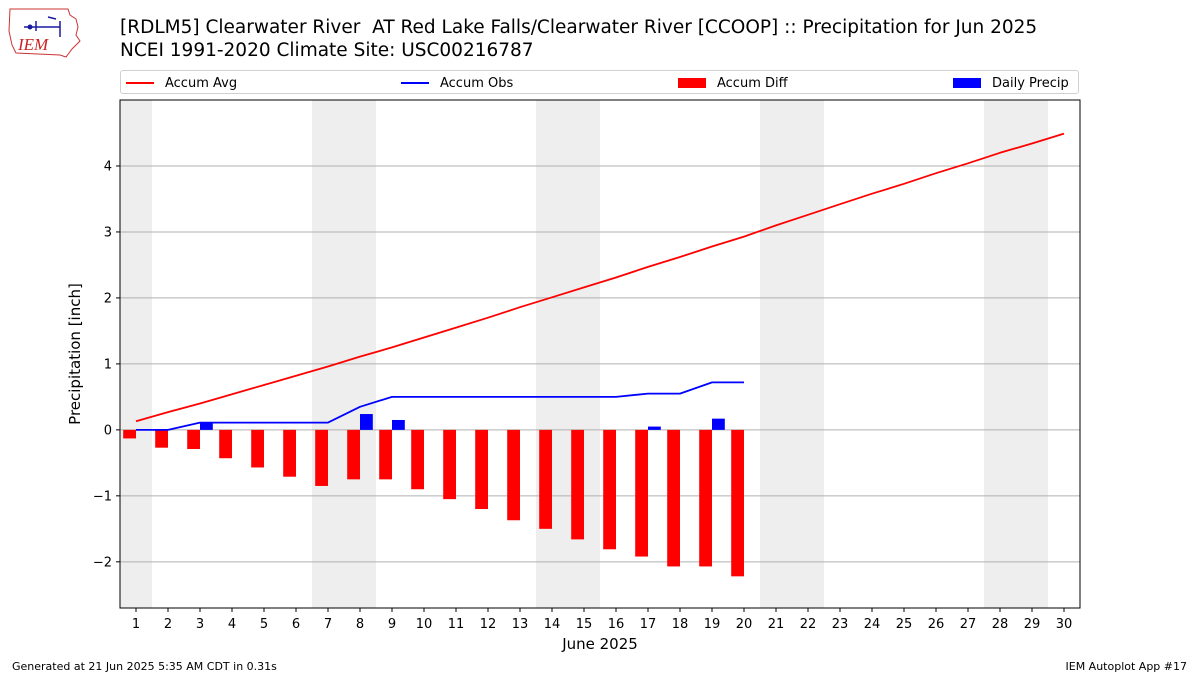 This screenshot has height=675, width=1200. I want to click on x-tick-label-28: 28, so click(1000, 624).